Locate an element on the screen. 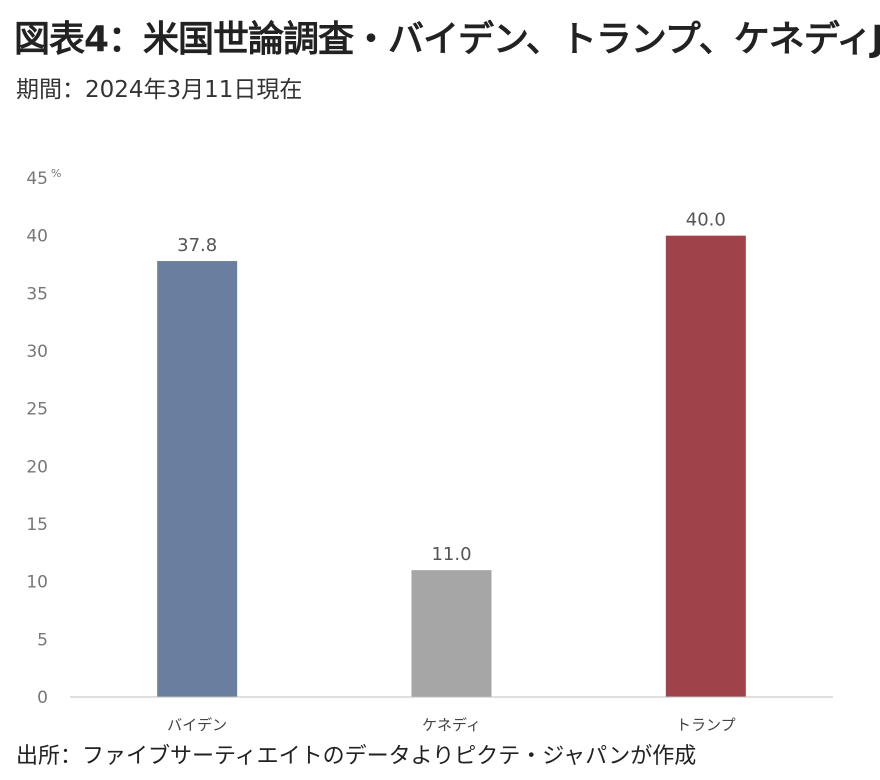 This screenshot has width=880, height=780. source-note: 出所：ファイブサーティエイトのデータよりピクテ・ジャパンが作成 is located at coordinates (356, 756).